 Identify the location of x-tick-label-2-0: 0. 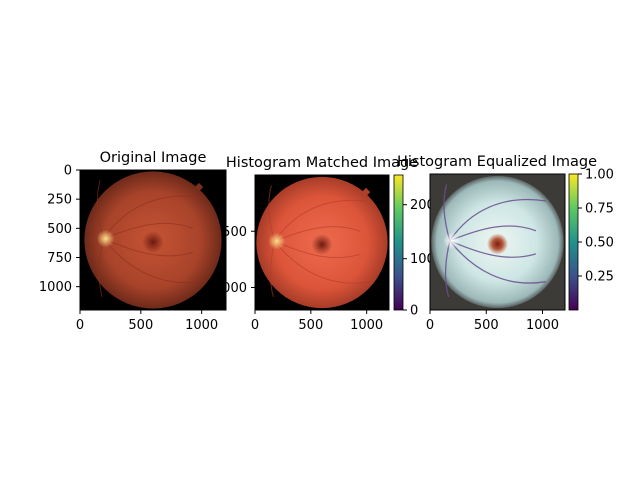
(255, 325).